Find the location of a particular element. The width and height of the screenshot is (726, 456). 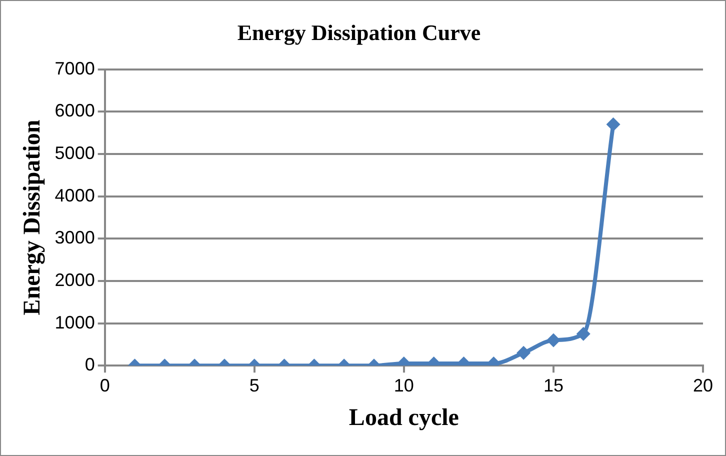

x-tick-label: 15 is located at coordinates (553, 385).